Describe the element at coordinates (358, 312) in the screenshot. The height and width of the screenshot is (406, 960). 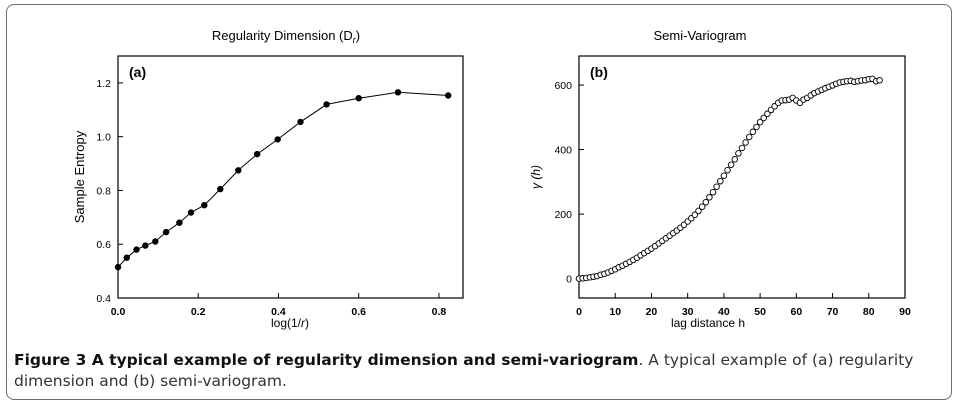
I see `chart-a-xtick-label-3: 0.6` at that location.